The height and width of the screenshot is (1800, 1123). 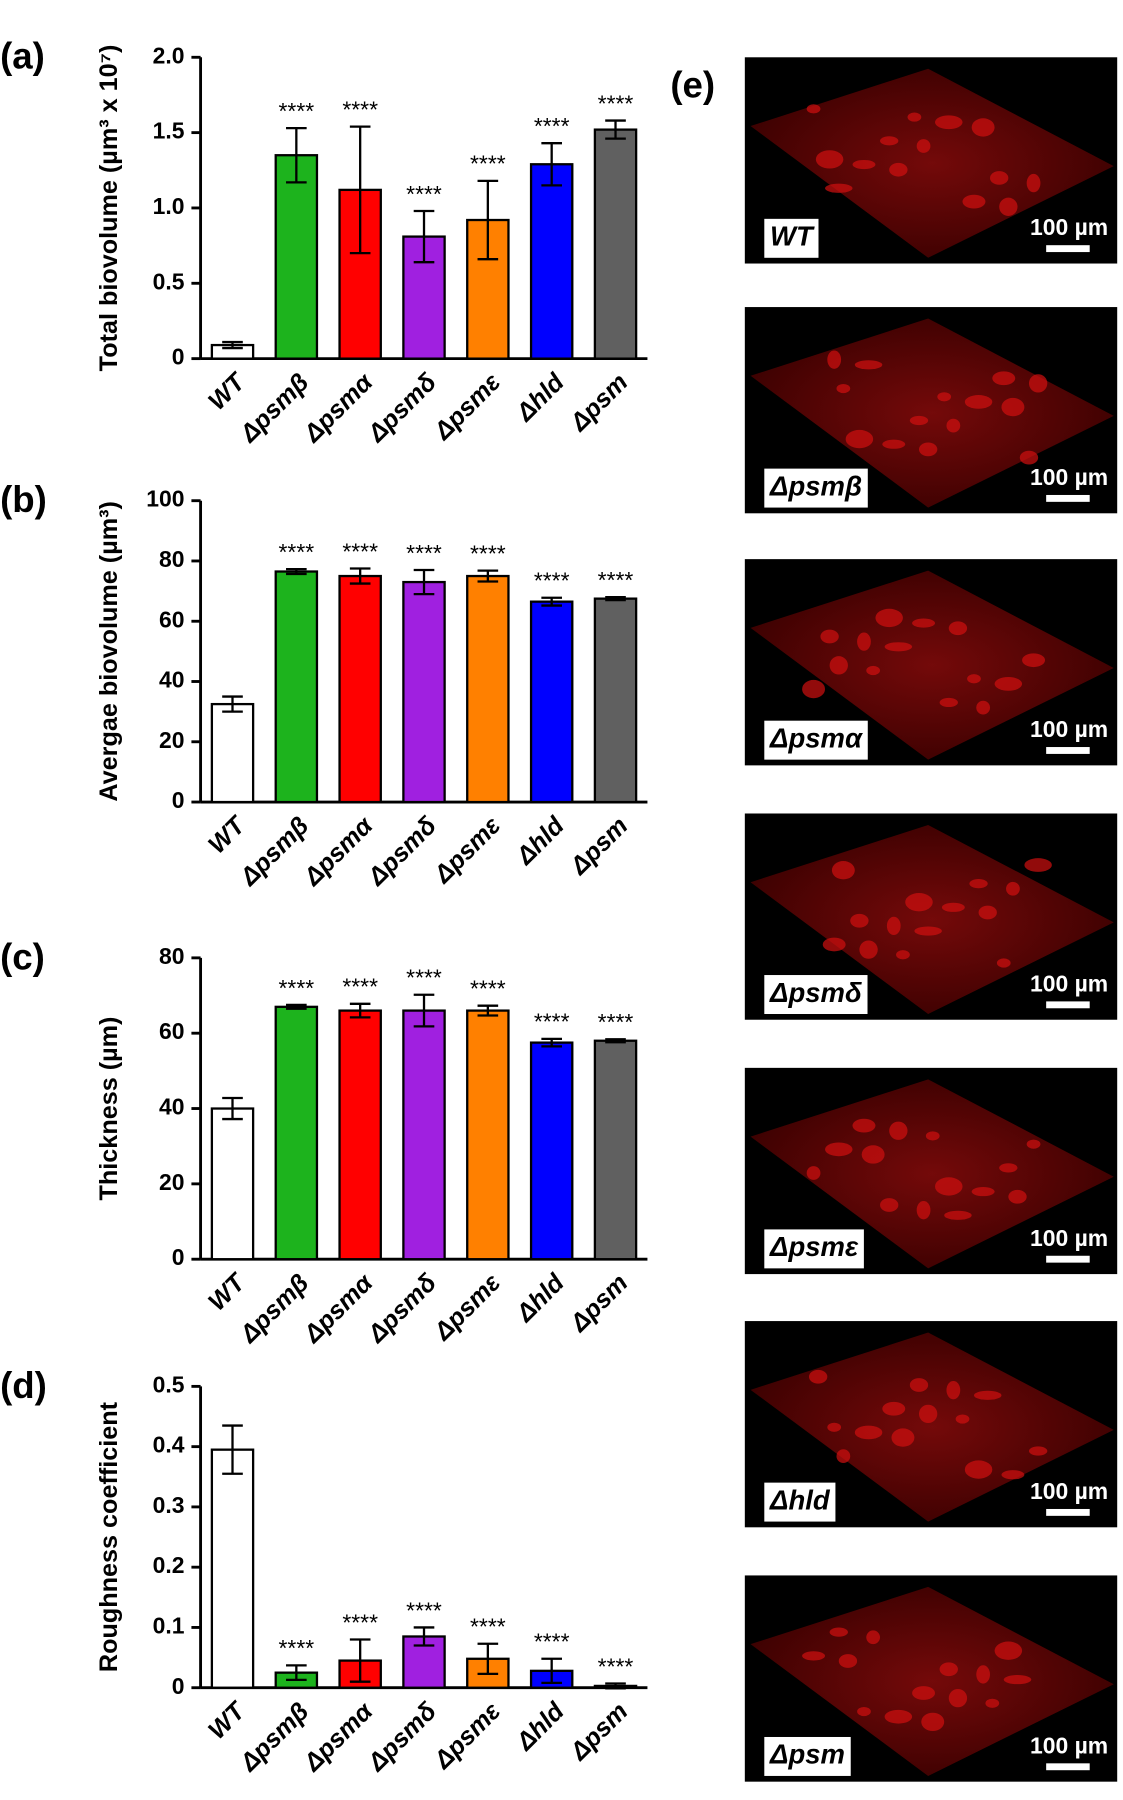 What do you see at coordinates (169, 1565) in the screenshot?
I see `y-tick-label: 0.2` at bounding box center [169, 1565].